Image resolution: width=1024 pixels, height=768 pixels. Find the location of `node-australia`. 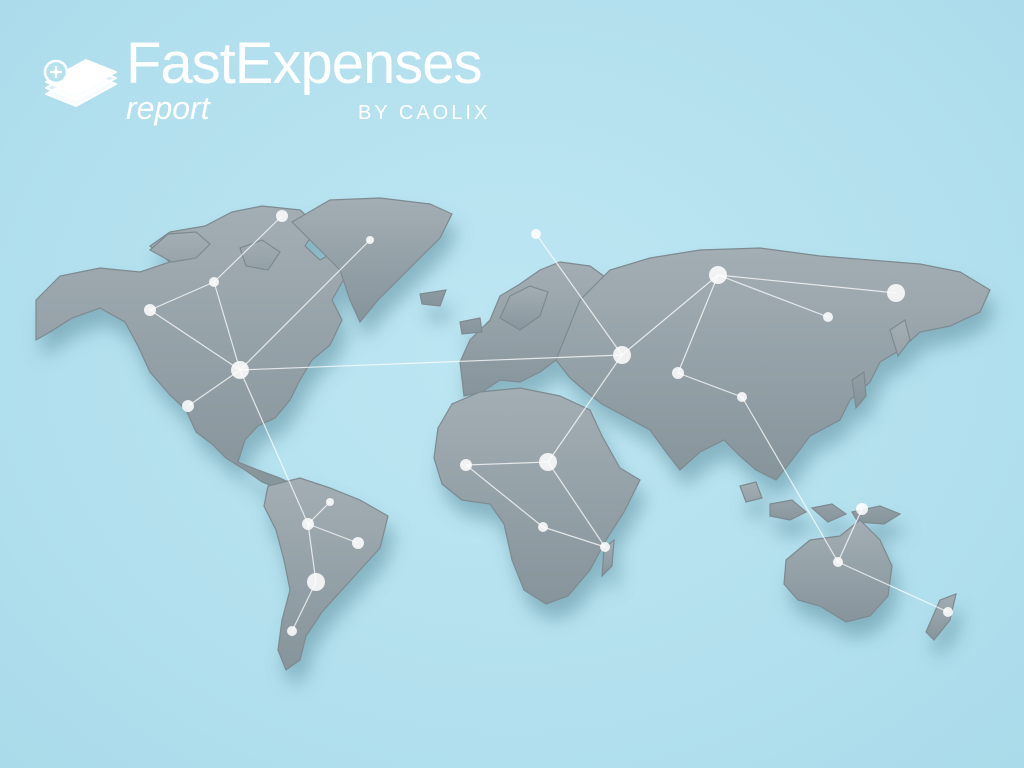

node-australia is located at coordinates (838, 562).